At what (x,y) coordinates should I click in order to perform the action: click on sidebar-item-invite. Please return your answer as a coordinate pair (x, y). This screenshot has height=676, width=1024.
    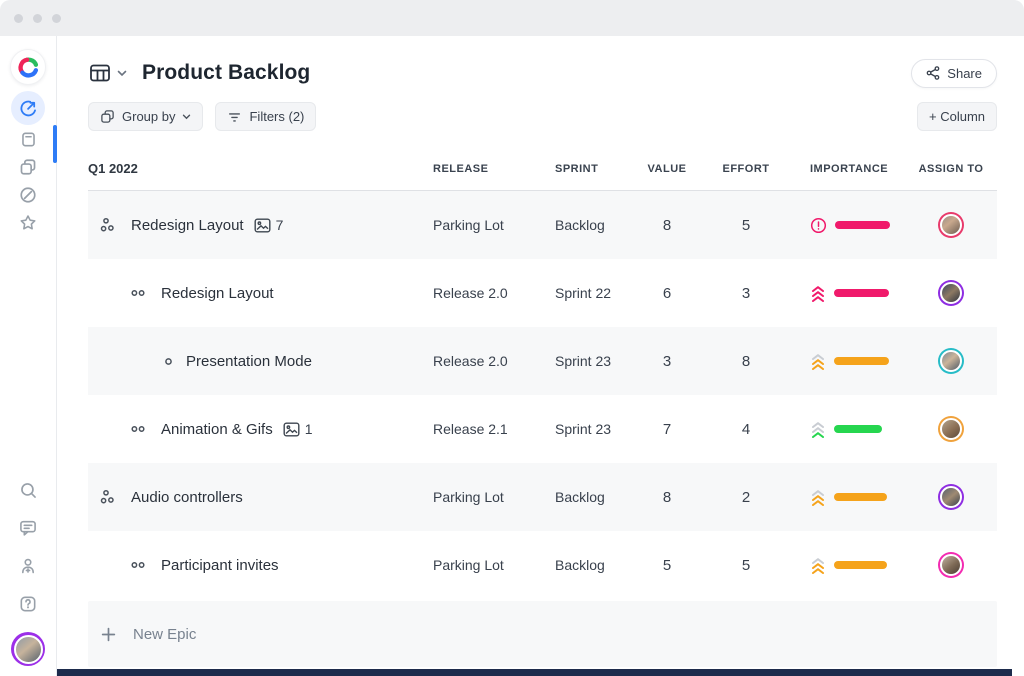
    Looking at the image, I should click on (28, 566).